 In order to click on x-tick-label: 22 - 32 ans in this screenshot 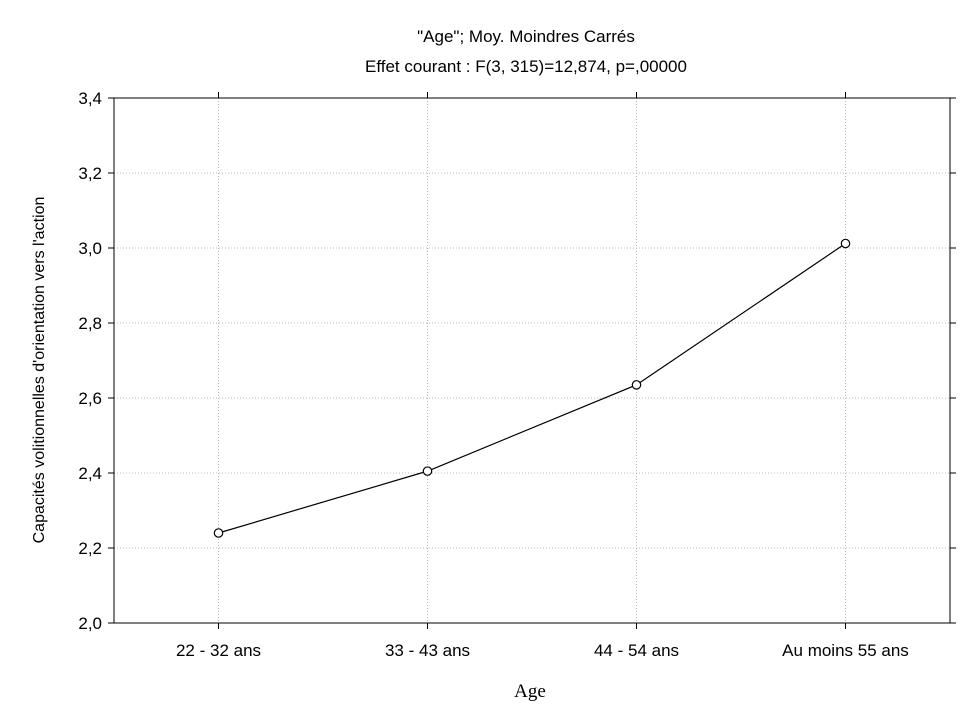, I will do `click(218, 650)`.